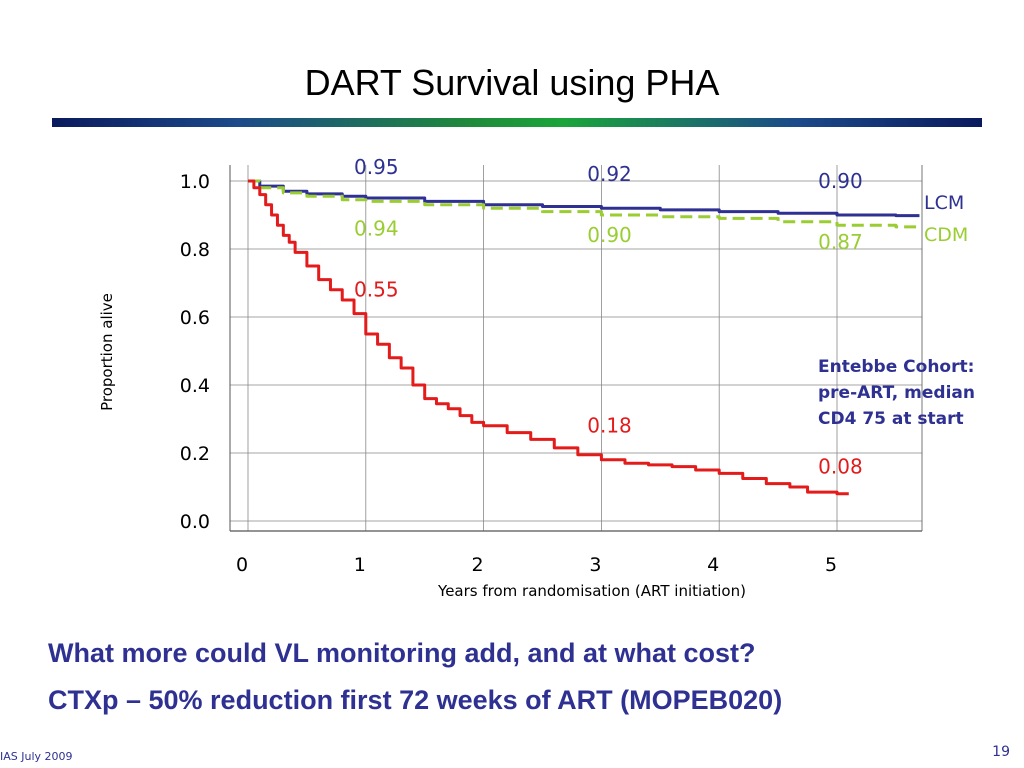  I want to click on data-label-lcm-1: 0.92, so click(609, 174).